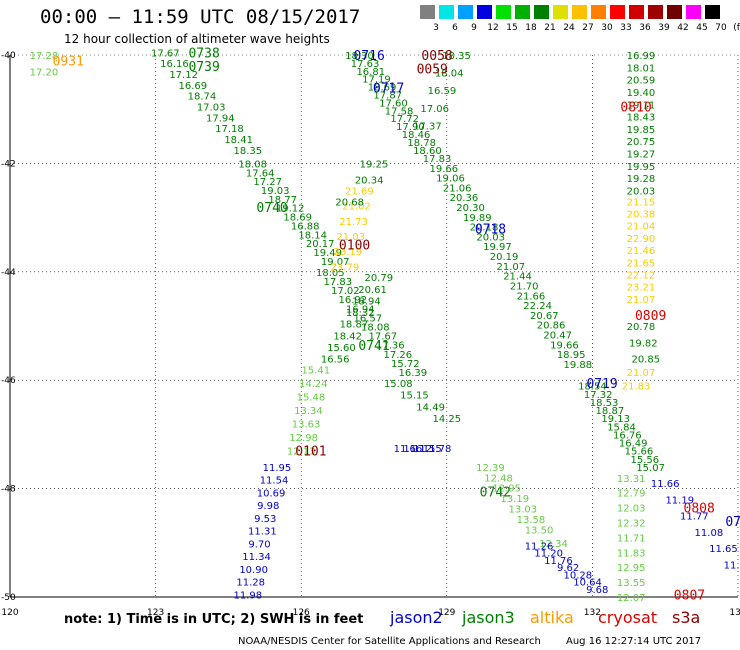  Describe the element at coordinates (383, 337) in the screenshot. I see `swh-value: 17.67` at that location.